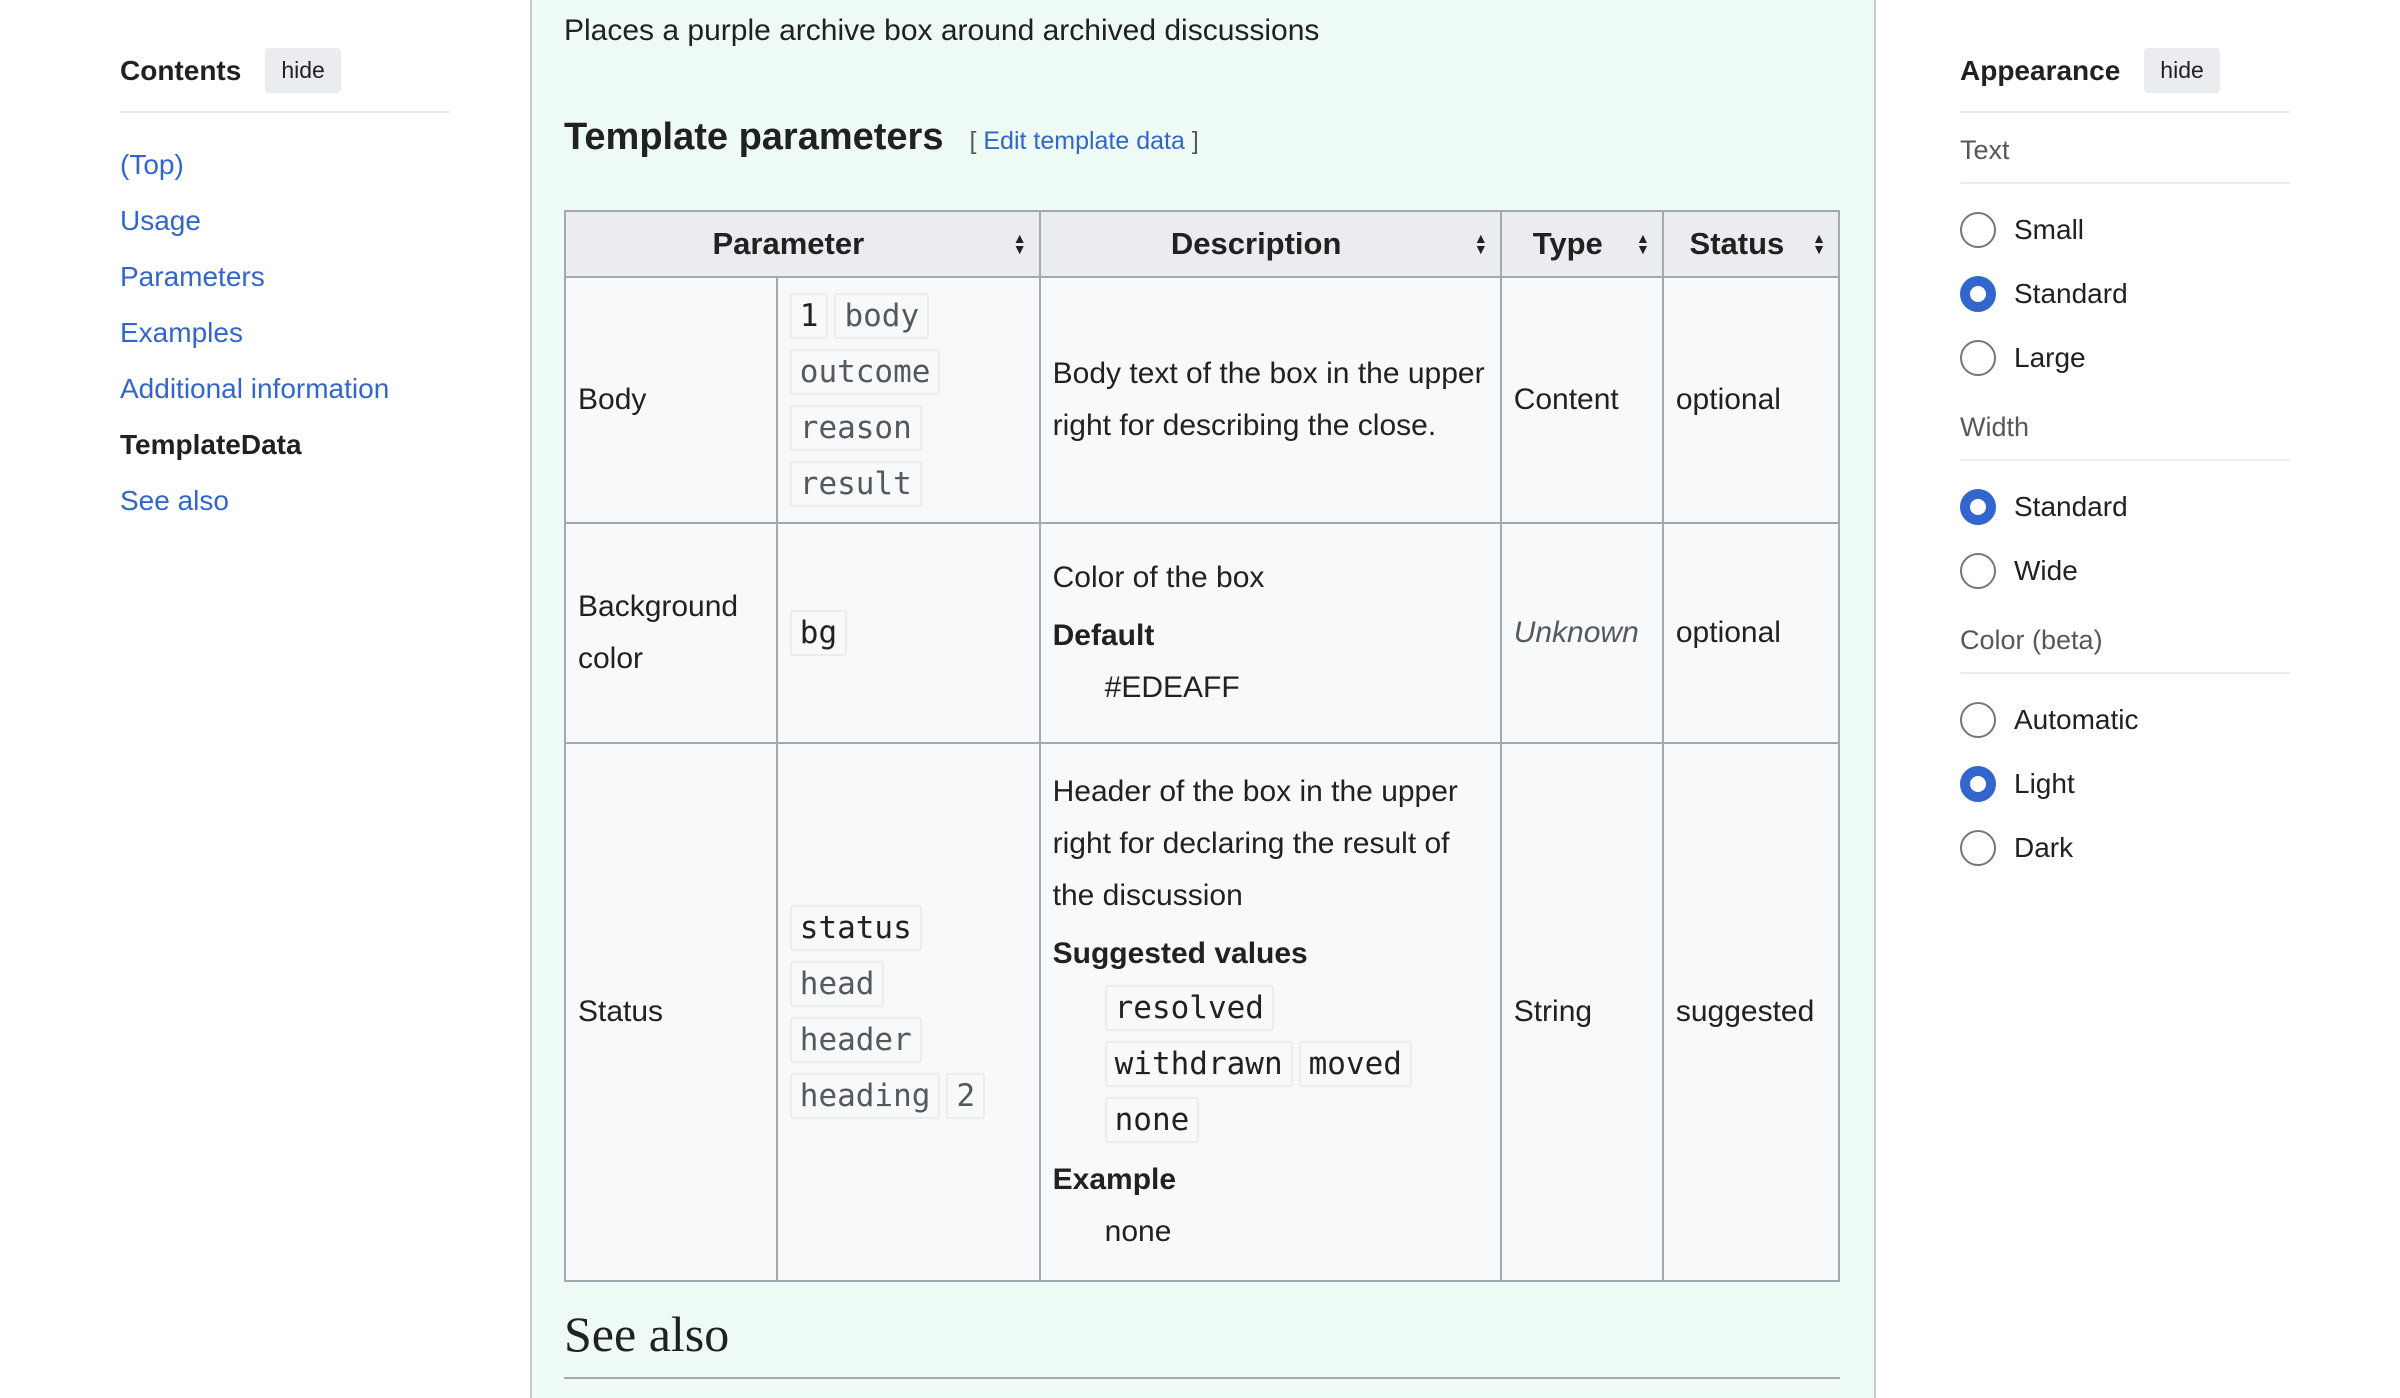 This screenshot has width=2400, height=1398. Describe the element at coordinates (211, 444) in the screenshot. I see `toc-link-templatedata: TemplateData` at that location.